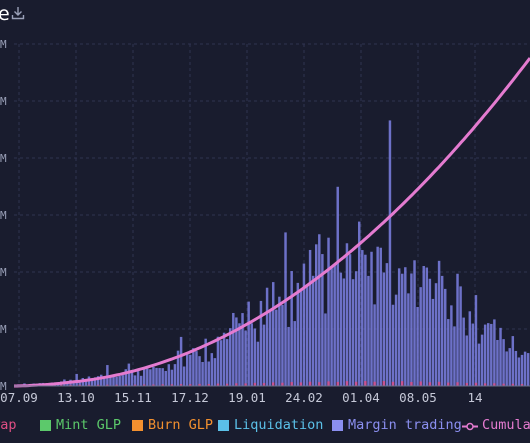 The image size is (530, 443). What do you see at coordinates (5, 14) in the screenshot?
I see `chart-title-fragment: e` at bounding box center [5, 14].